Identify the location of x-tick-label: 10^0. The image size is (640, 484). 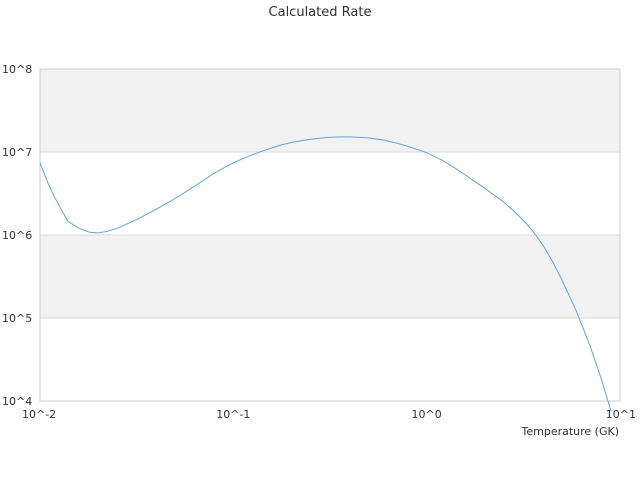
(427, 414).